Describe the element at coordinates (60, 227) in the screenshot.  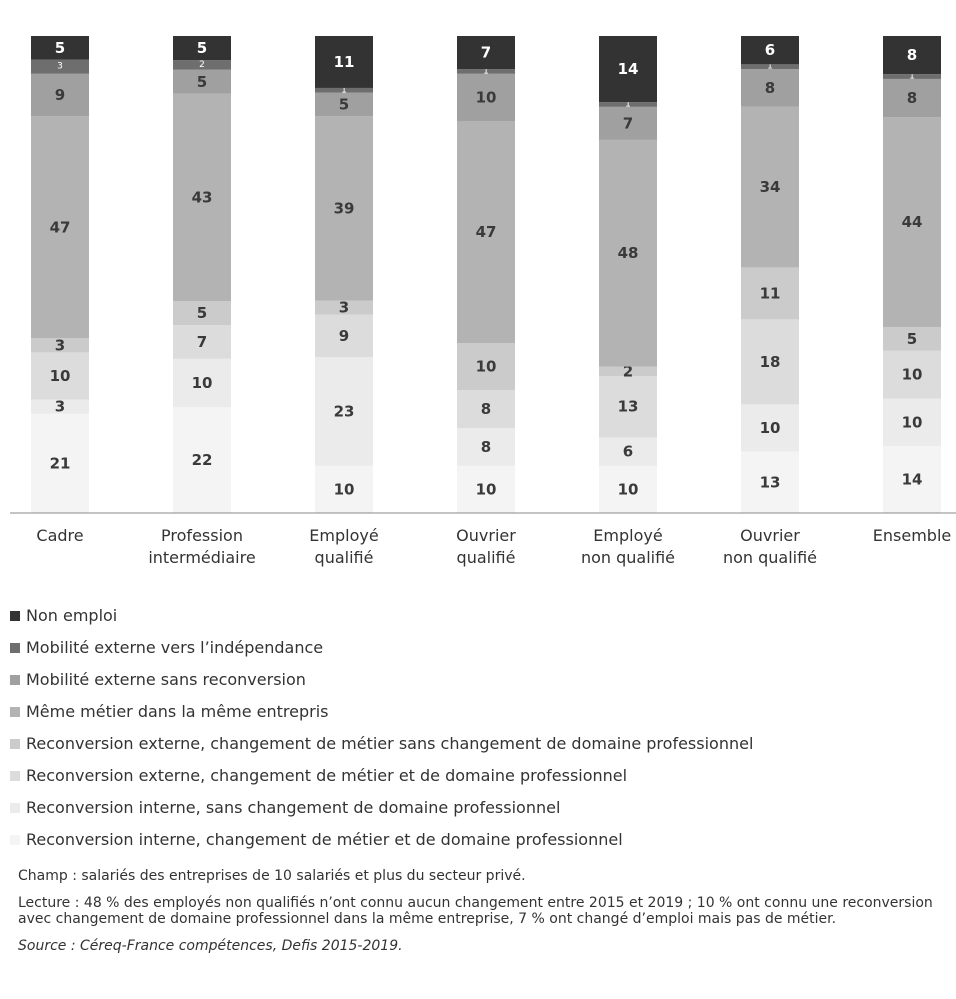
I see `segment-value-label: 47` at that location.